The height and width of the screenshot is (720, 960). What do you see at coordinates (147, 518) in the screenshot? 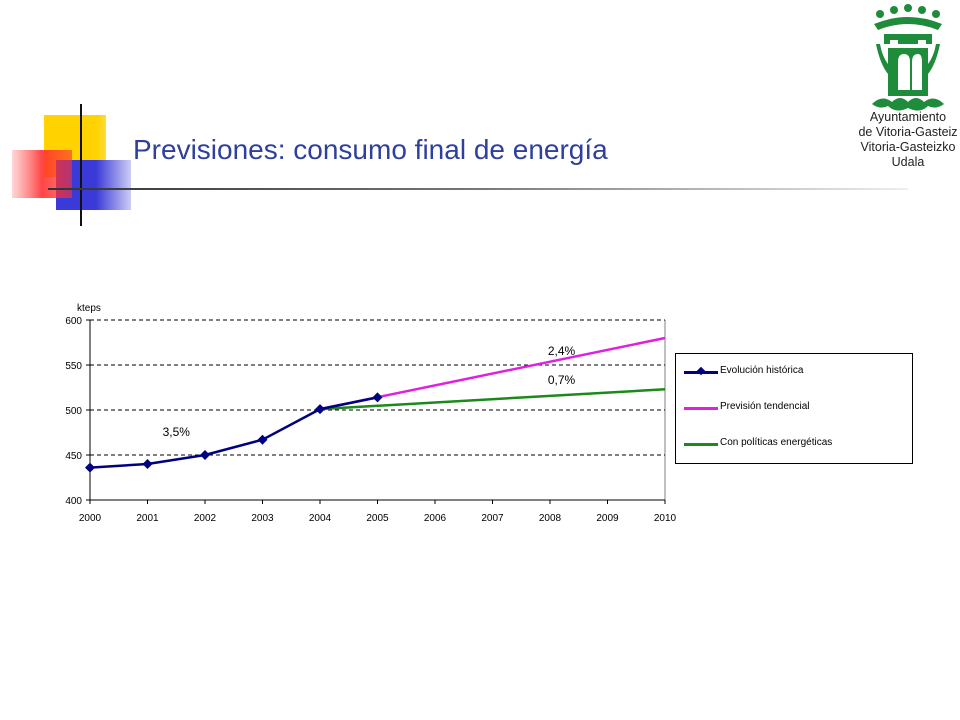
I see `x-tick-label: 2001` at bounding box center [147, 518].